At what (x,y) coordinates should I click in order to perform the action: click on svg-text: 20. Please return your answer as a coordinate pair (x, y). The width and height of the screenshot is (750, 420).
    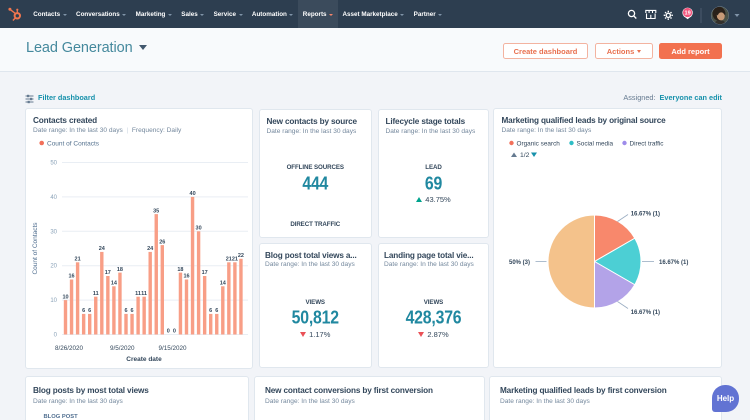
    Looking at the image, I should click on (53, 267).